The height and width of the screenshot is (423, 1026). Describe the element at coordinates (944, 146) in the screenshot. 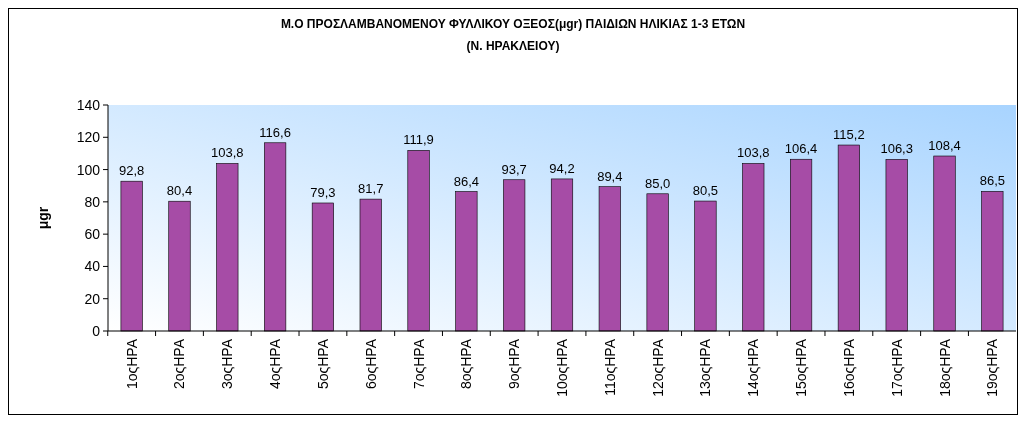

I see `data-label: 108,4` at that location.